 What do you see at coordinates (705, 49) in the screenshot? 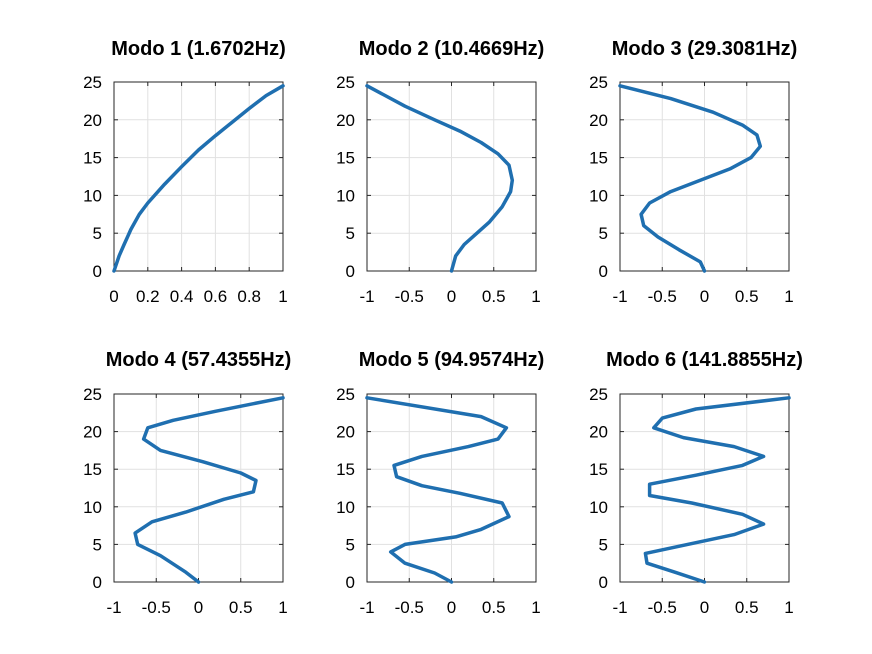
I see `subplot-title: Modo 3 (29.3081Hz)` at bounding box center [705, 49].